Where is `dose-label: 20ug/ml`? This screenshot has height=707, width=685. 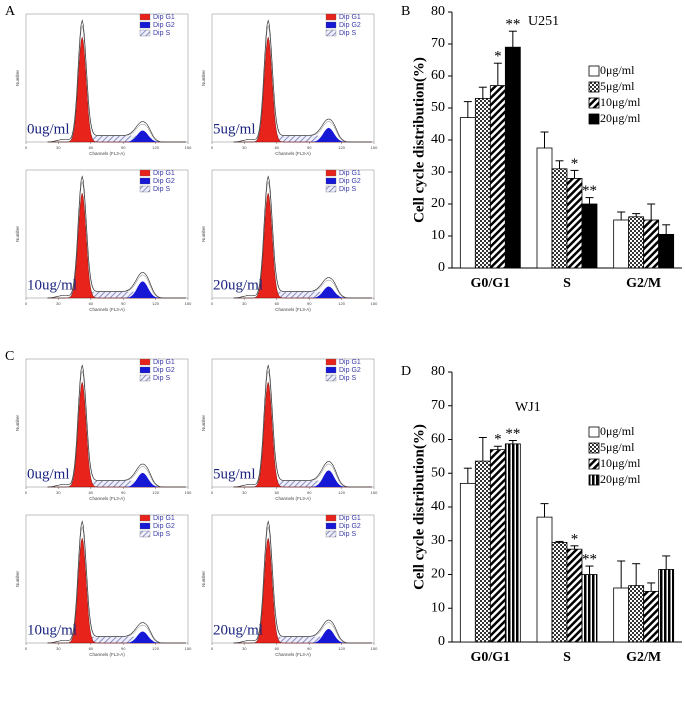 dose-label: 20ug/ml is located at coordinates (238, 630).